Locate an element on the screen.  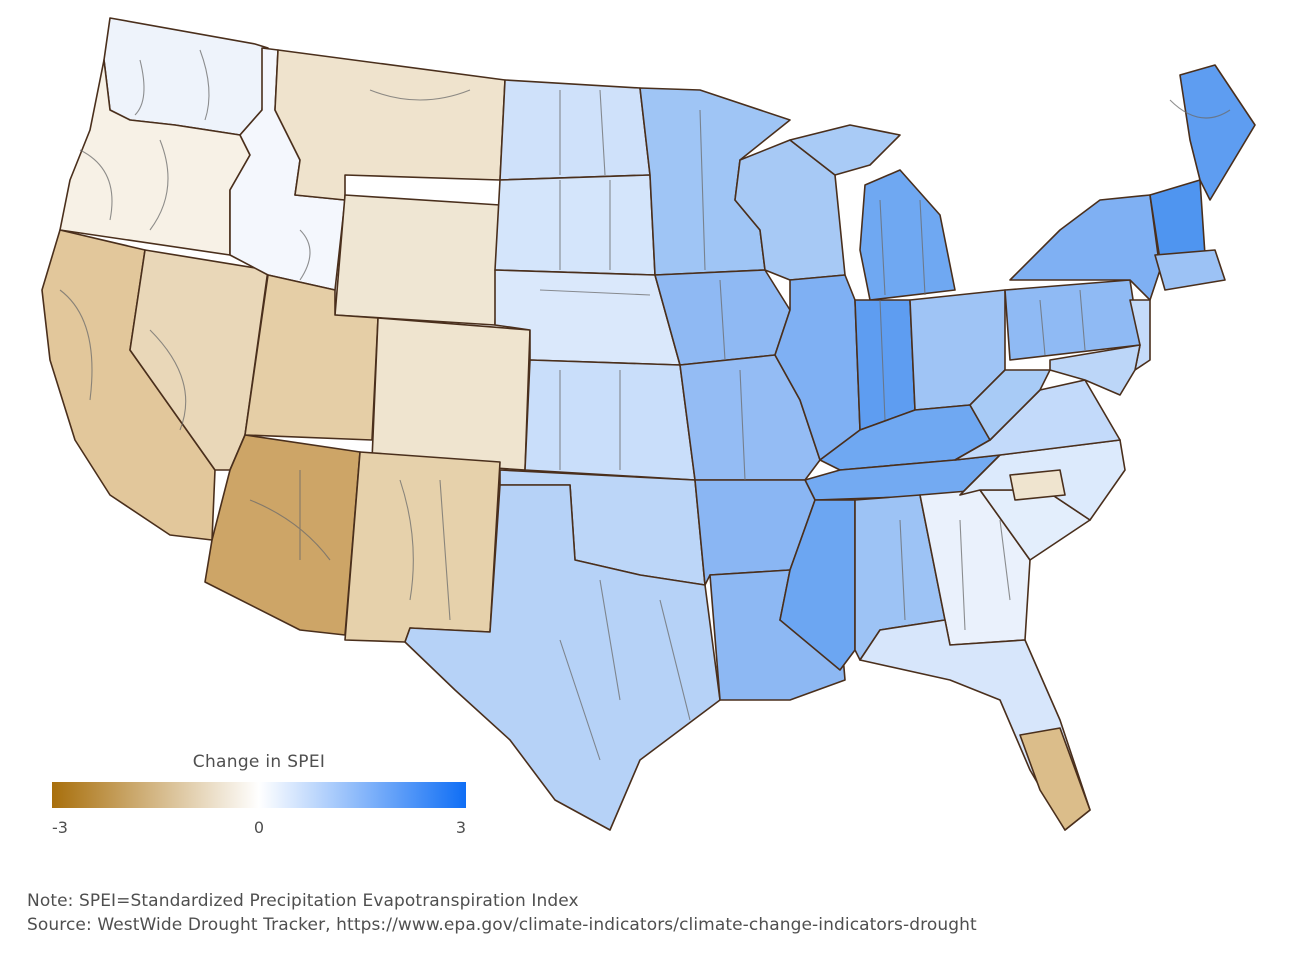
state-south-dakota is located at coordinates (575, 225).